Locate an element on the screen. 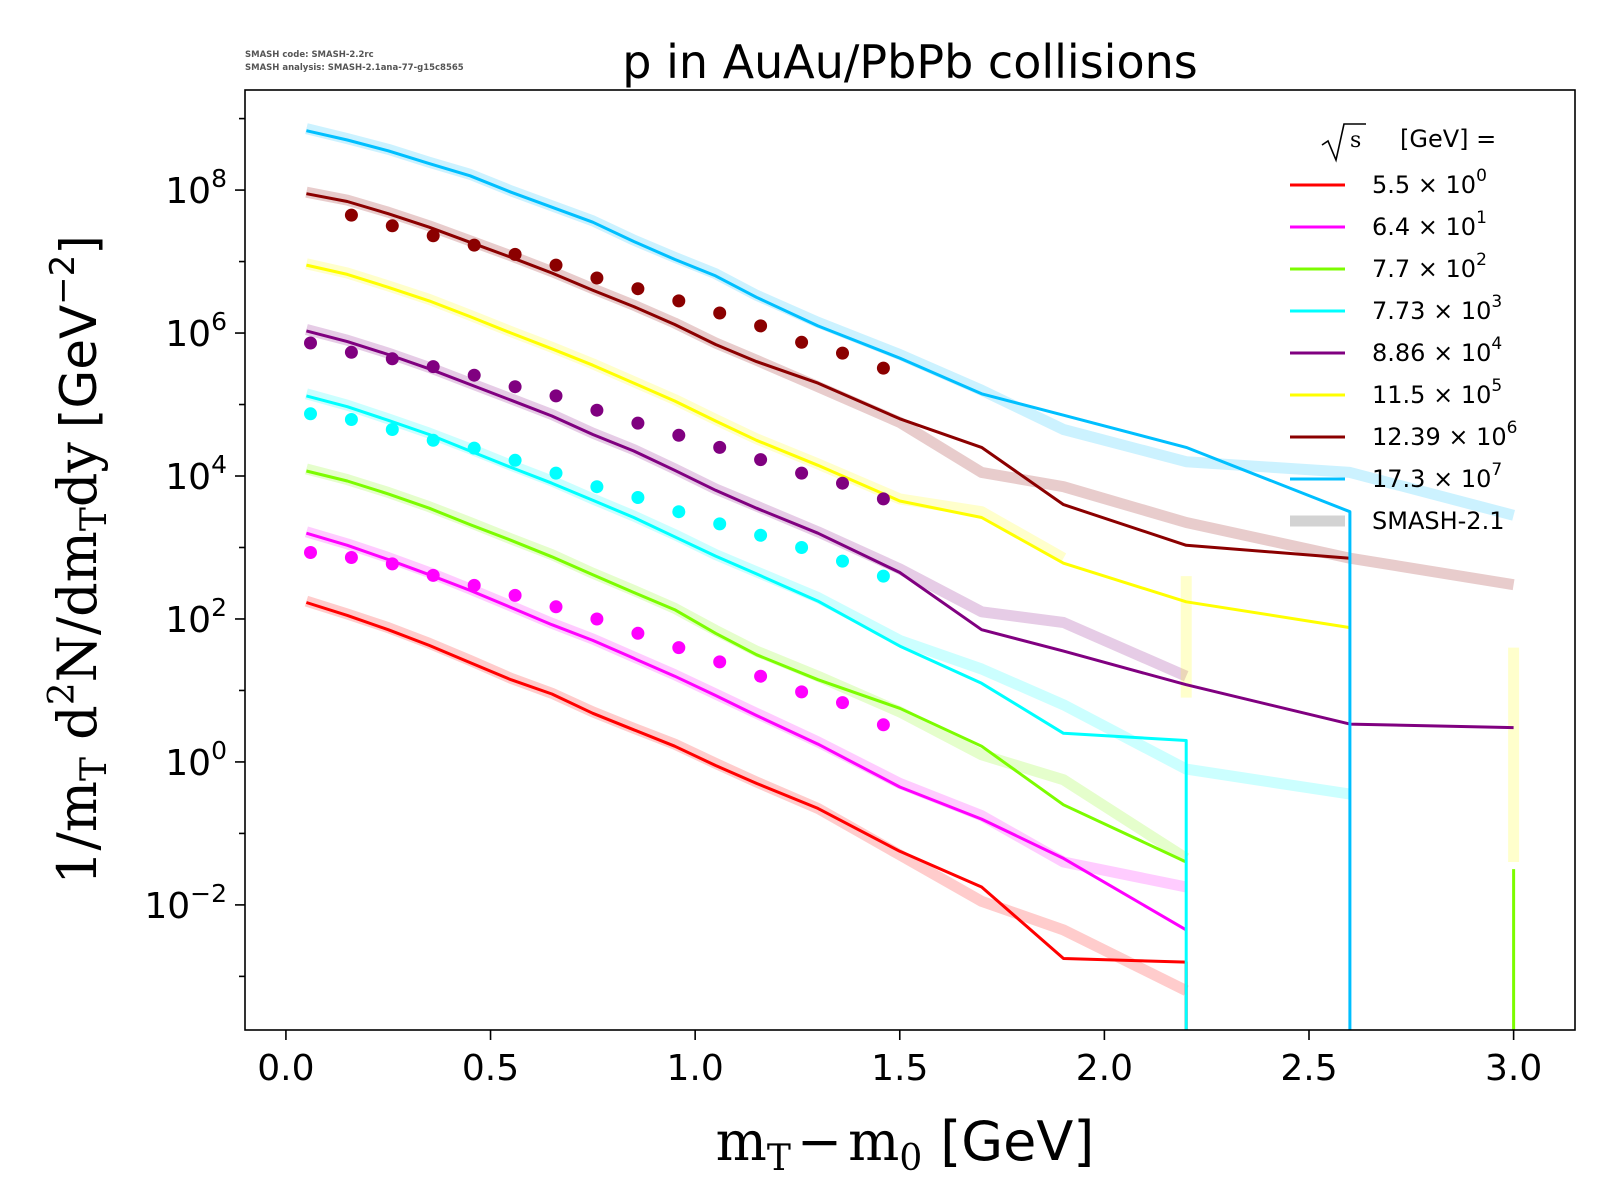 The height and width of the screenshot is (1200, 1600). x-axis-ticks: 0.0 0.5 1.0 1.5 2.0 2.5 3.0 is located at coordinates (899, 1059).